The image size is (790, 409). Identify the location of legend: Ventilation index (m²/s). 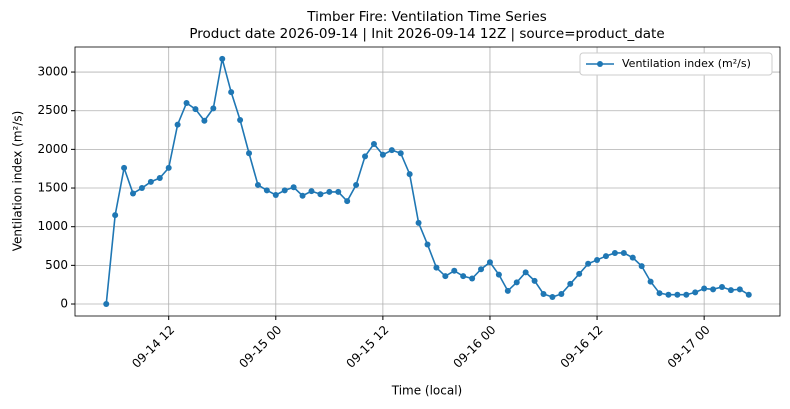
(676, 64).